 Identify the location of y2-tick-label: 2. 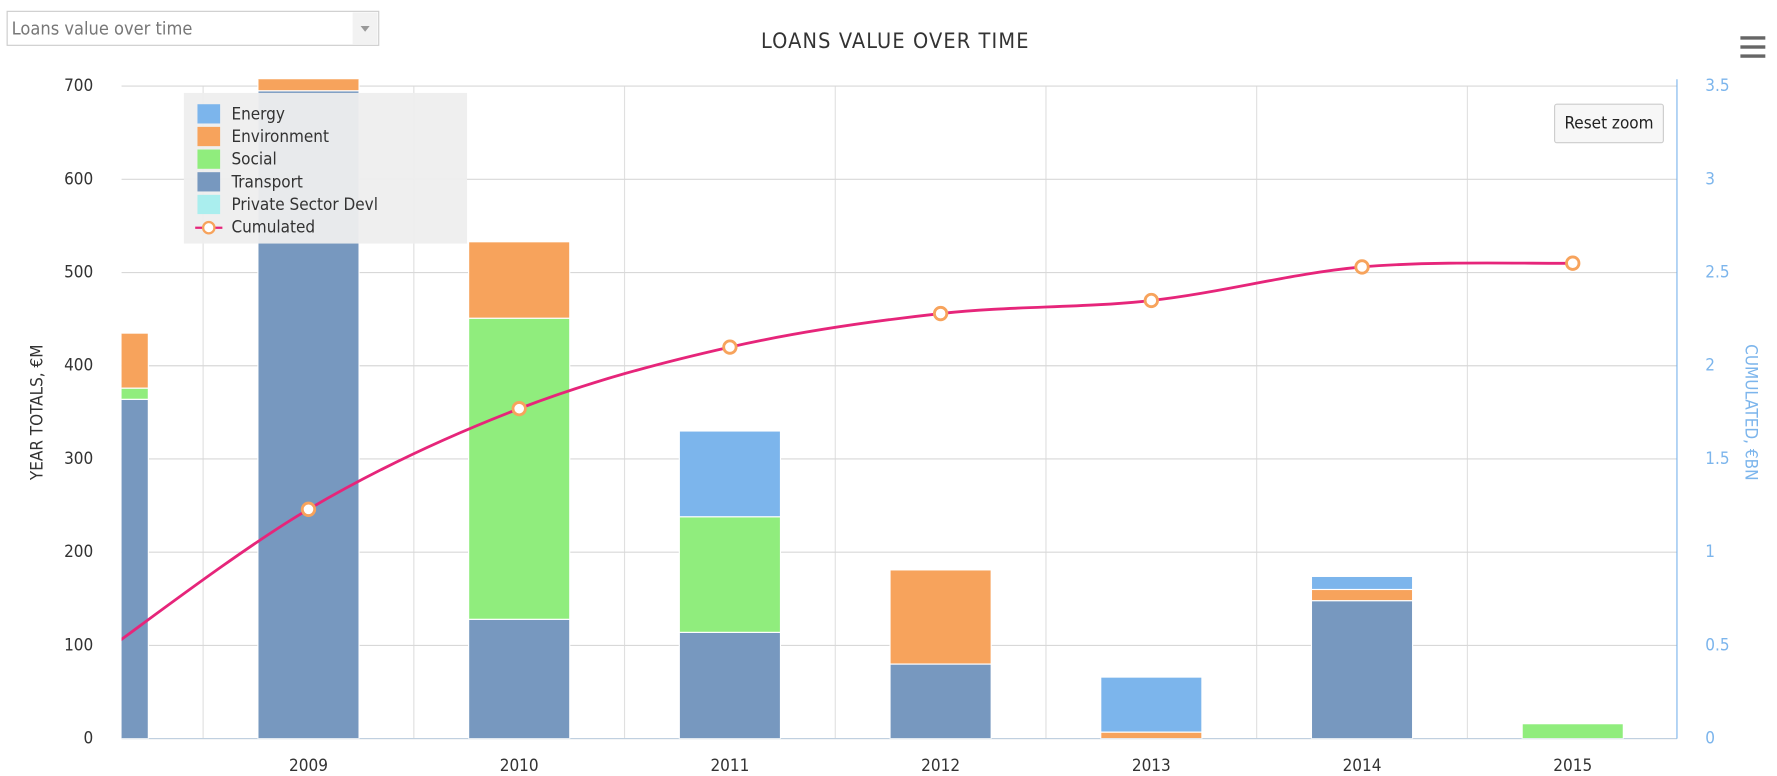
(1710, 366).